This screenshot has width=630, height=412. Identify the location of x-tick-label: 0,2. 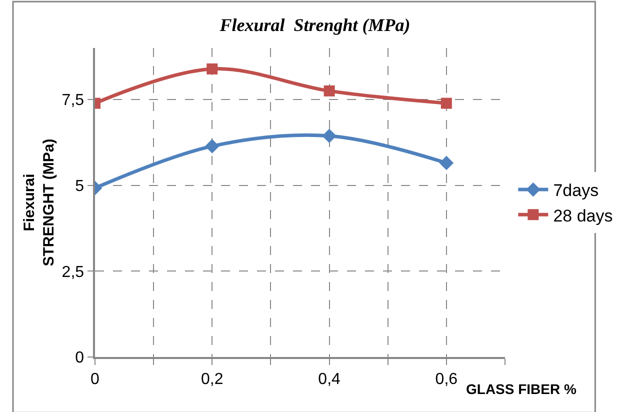
(212, 379).